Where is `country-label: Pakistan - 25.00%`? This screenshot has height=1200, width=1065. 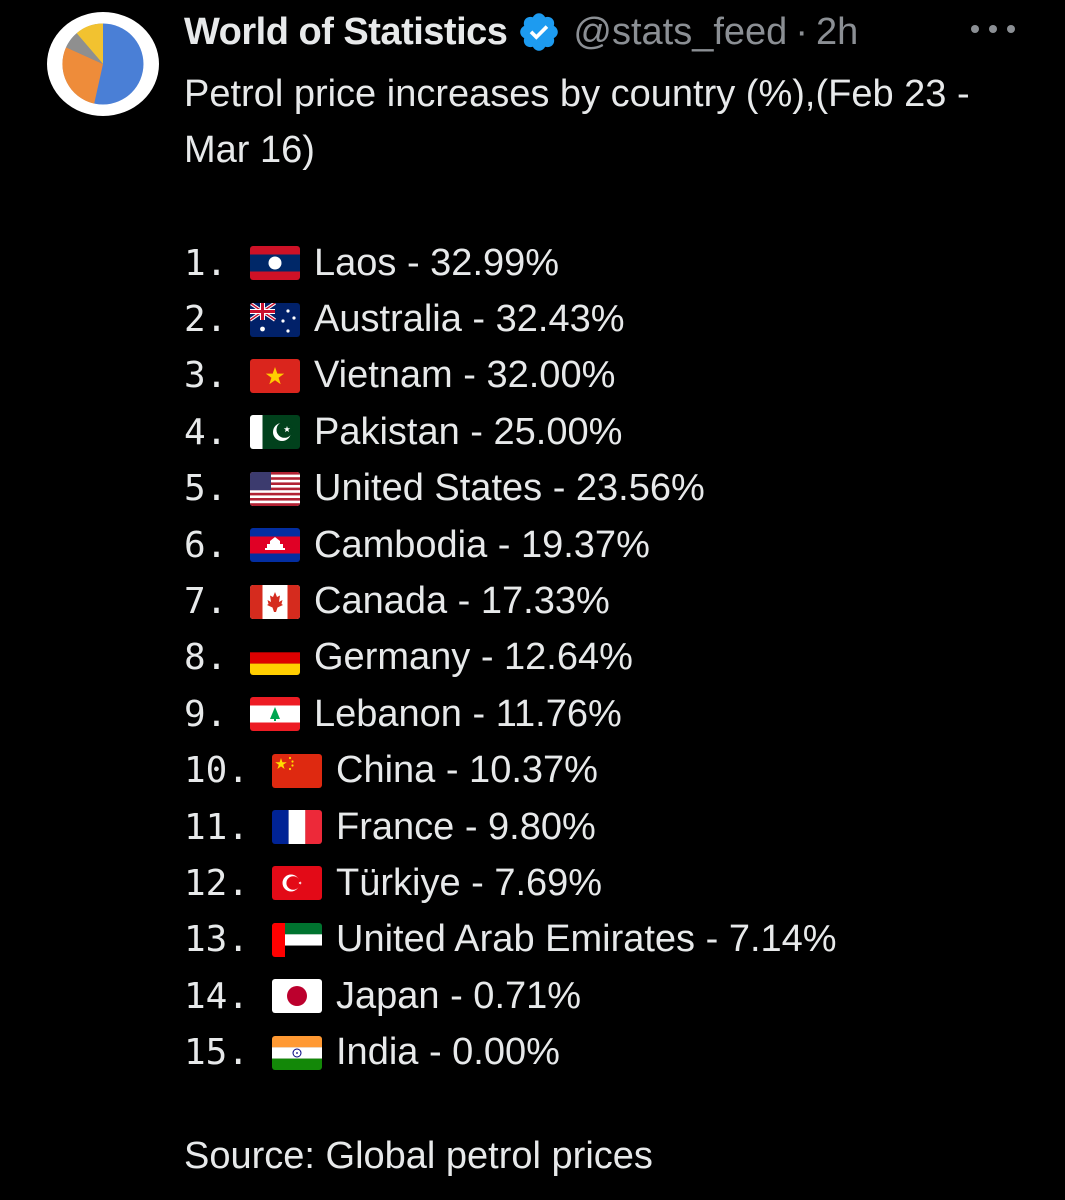
country-label: Pakistan - 25.00% is located at coordinates (468, 431).